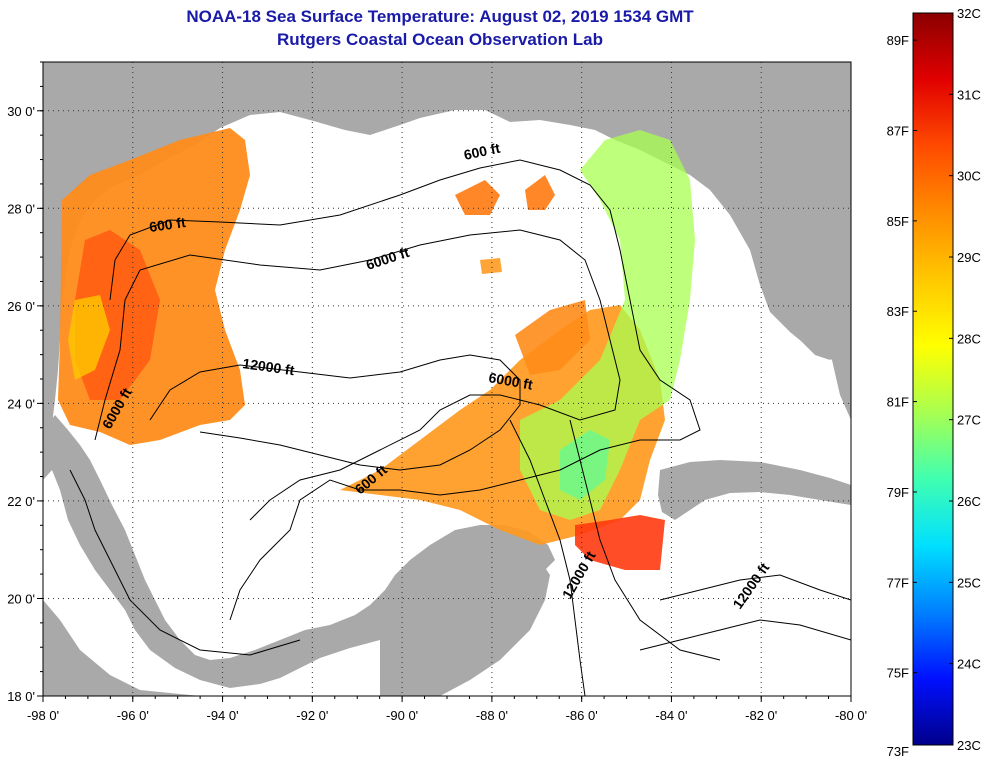 The image size is (992, 761). I want to click on contour-12000ft, so click(335, 412).